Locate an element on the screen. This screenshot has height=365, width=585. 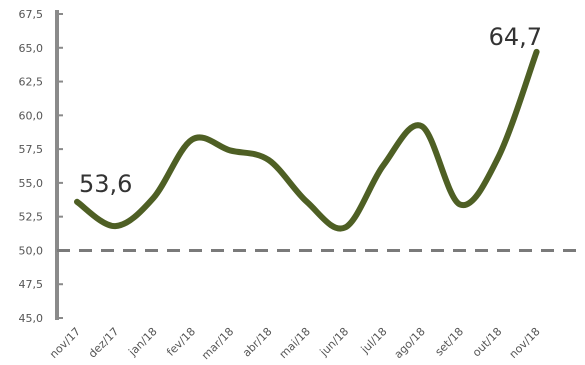
x-tick-label: set/18 is located at coordinates (450, 342).